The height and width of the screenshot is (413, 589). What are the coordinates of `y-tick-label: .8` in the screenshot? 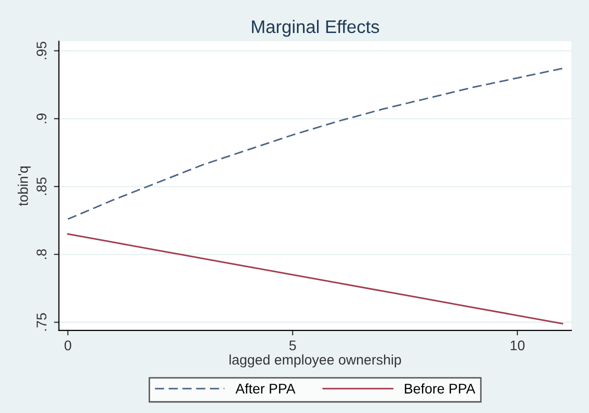 It's located at (41, 254).